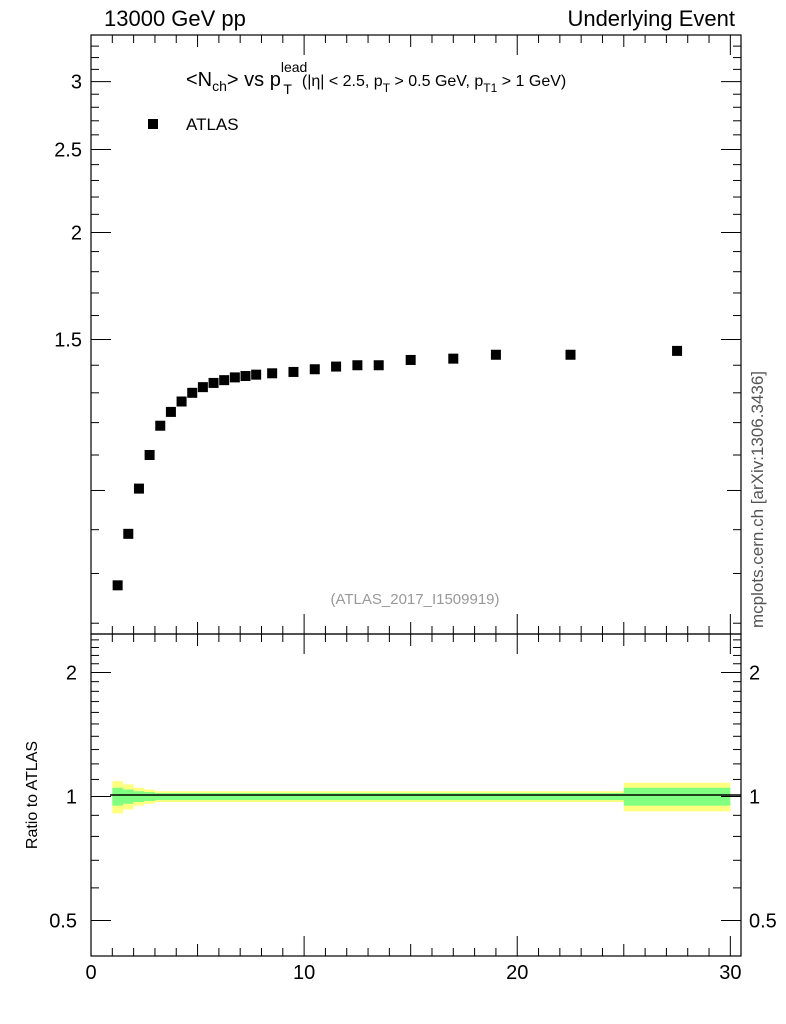 The image size is (786, 1024). I want to click on ratio-y-tick-label-right: 0.5, so click(763, 921).